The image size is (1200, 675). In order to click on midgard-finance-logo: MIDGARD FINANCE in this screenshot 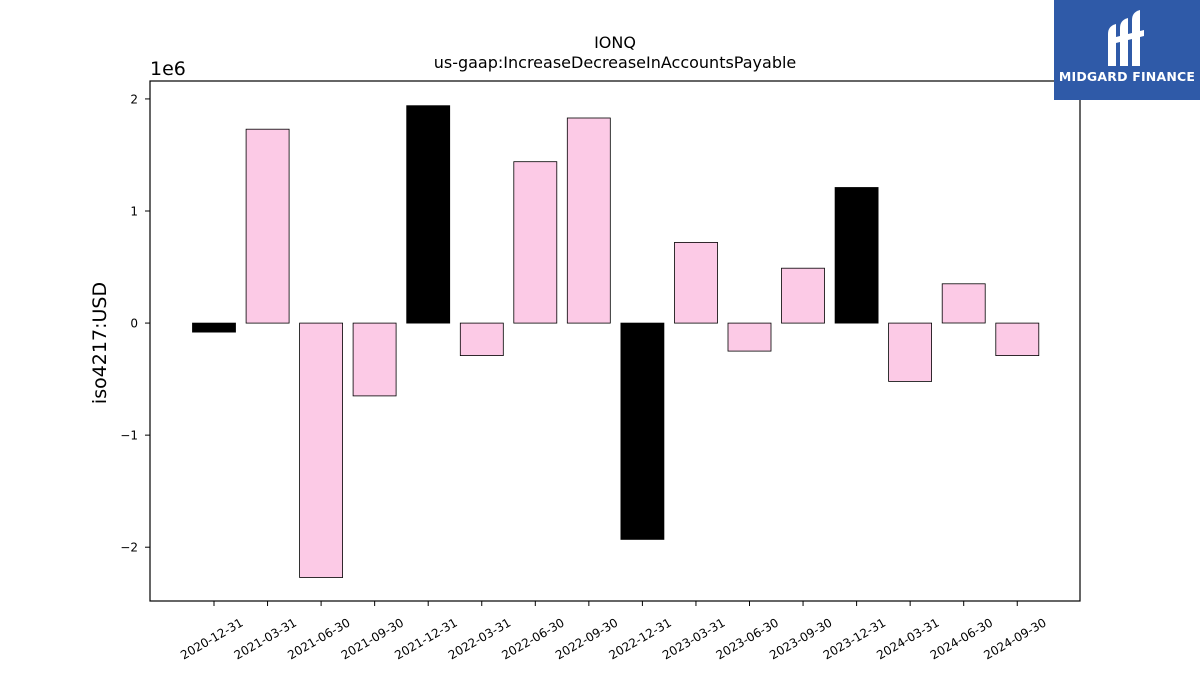, I will do `click(1127, 50)`.